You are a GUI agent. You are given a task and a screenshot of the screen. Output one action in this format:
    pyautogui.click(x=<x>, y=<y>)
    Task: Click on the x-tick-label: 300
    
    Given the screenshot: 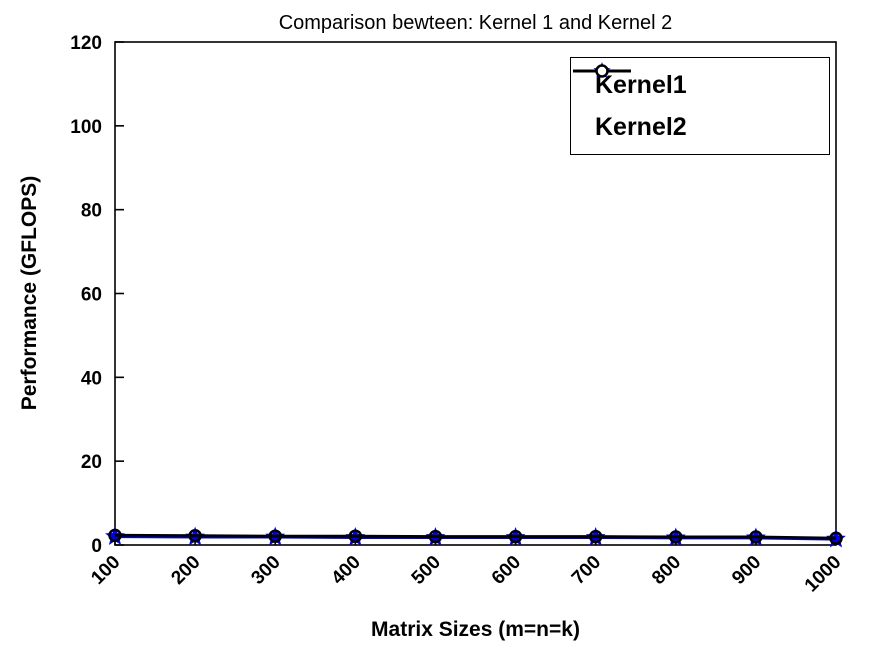 What is the action you would take?
    pyautogui.click(x=265, y=570)
    